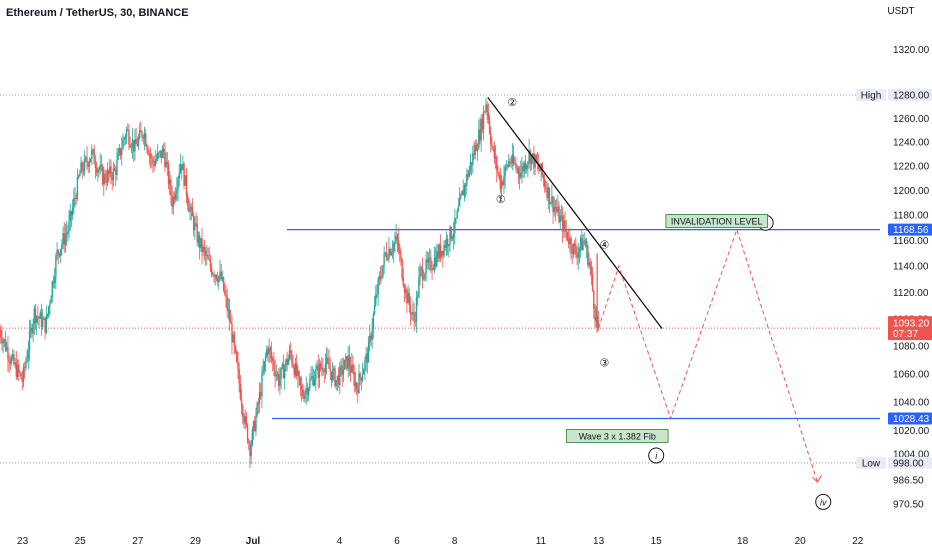  What do you see at coordinates (708, 355) in the screenshot?
I see `projection-path` at bounding box center [708, 355].